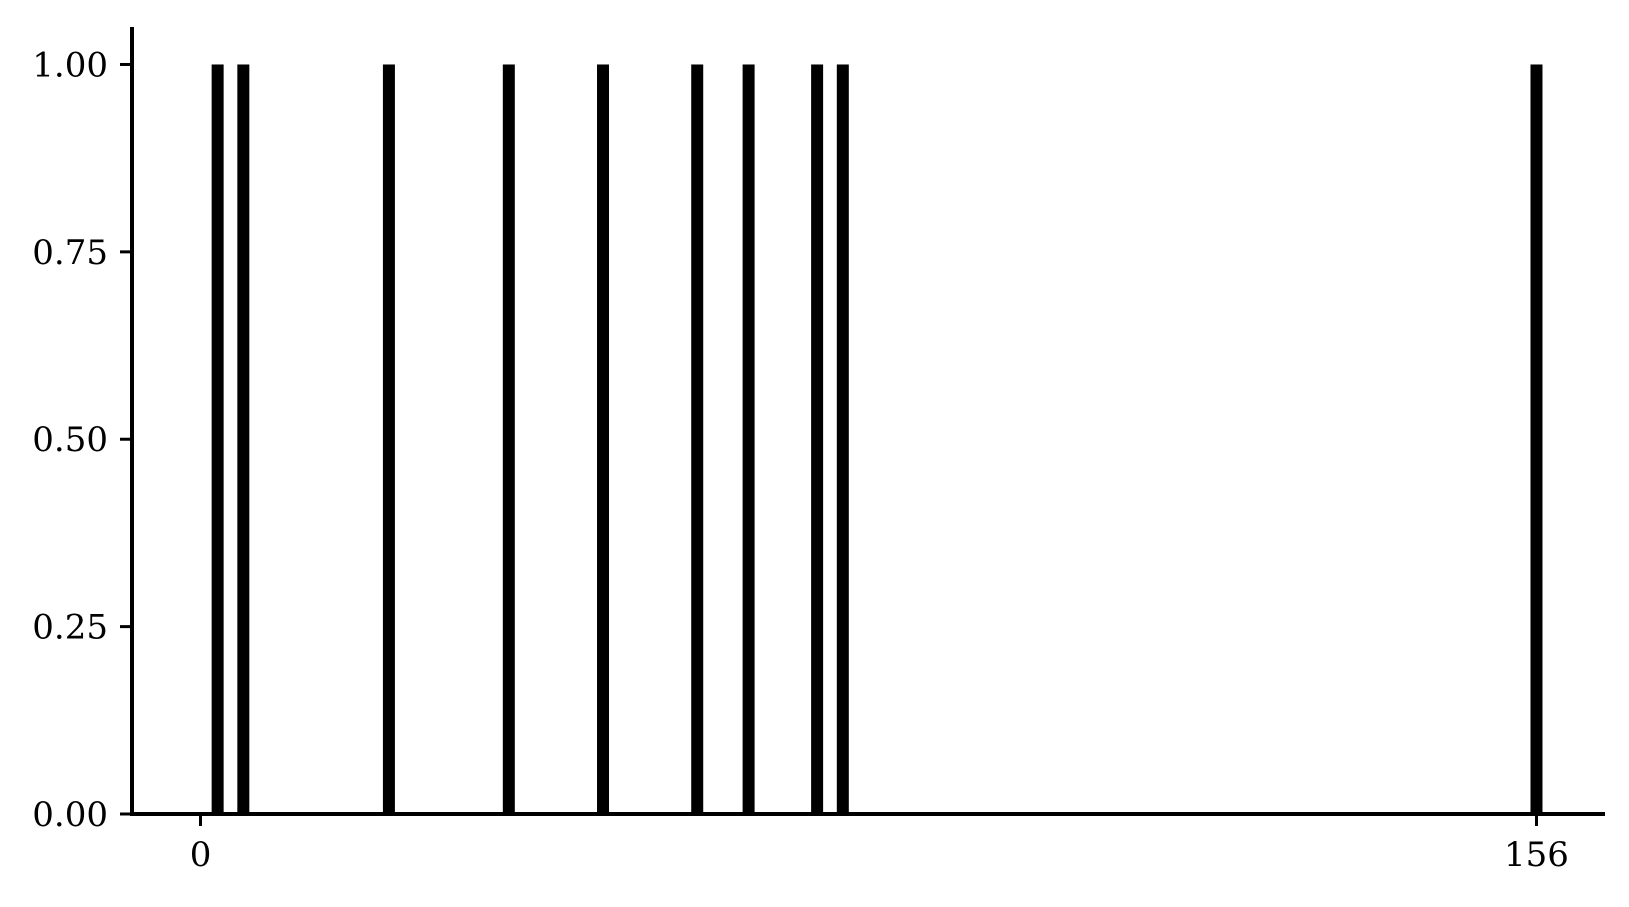 Image resolution: width=1629 pixels, height=907 pixels. Describe the element at coordinates (70, 628) in the screenshot. I see `y-tick-label: 0.25` at that location.